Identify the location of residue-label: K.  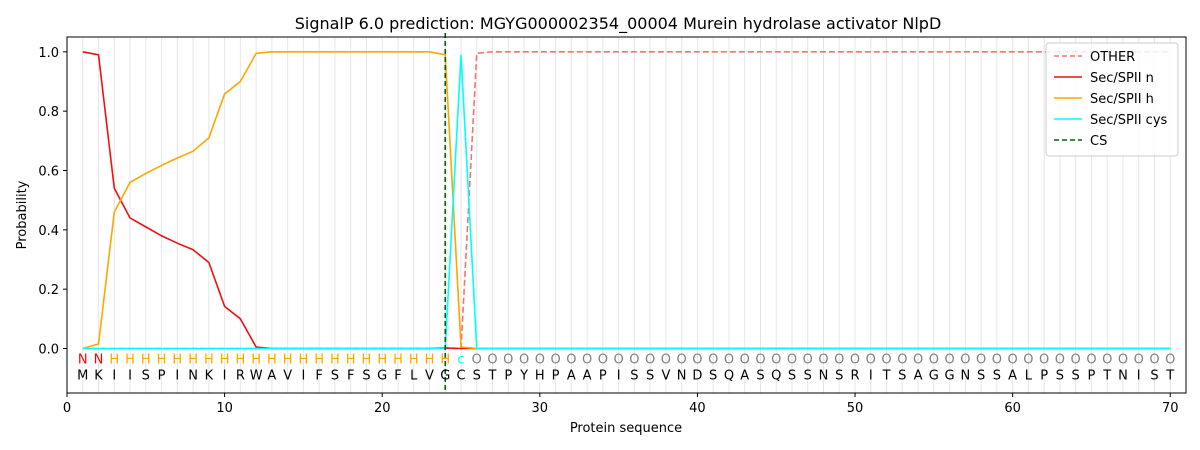
(209, 376).